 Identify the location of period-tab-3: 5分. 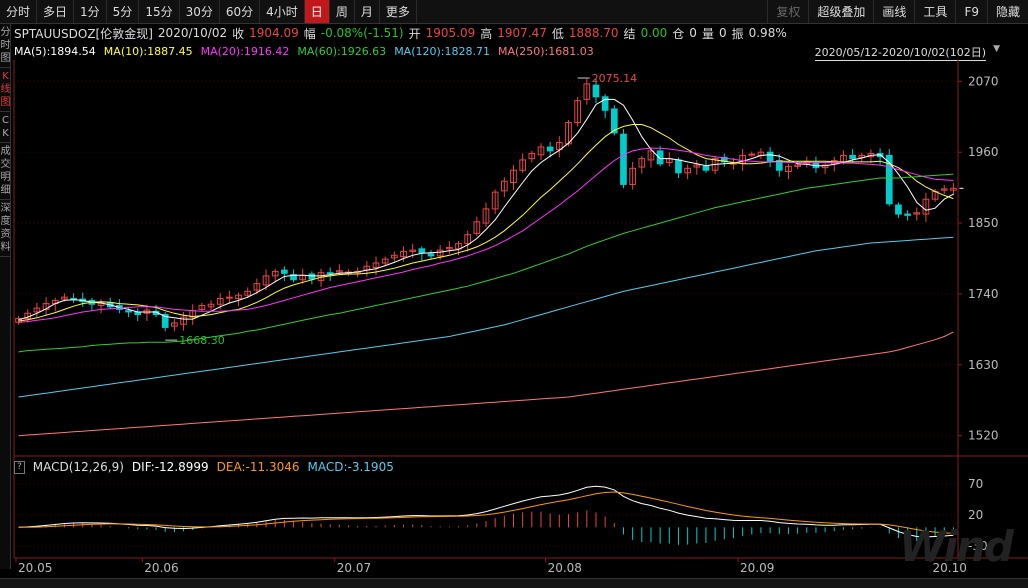
(123, 11).